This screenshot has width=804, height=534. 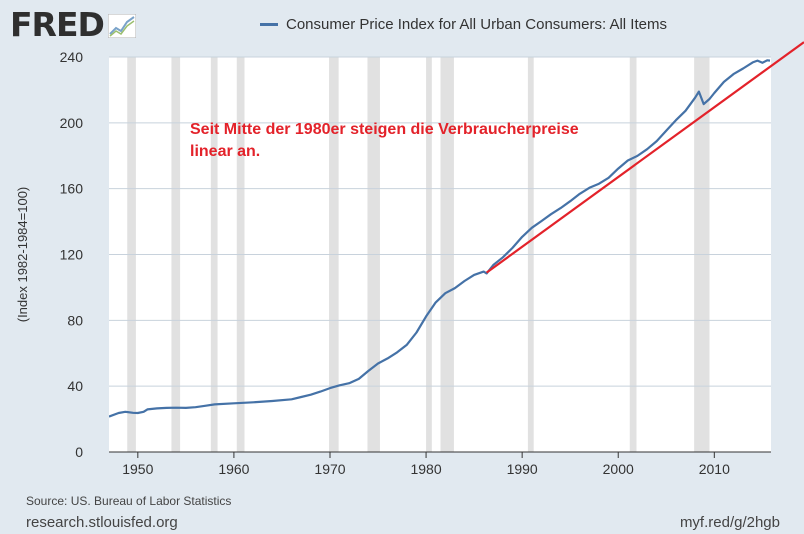 What do you see at coordinates (57, 24) in the screenshot?
I see `fred-logo-text: FRED` at bounding box center [57, 24].